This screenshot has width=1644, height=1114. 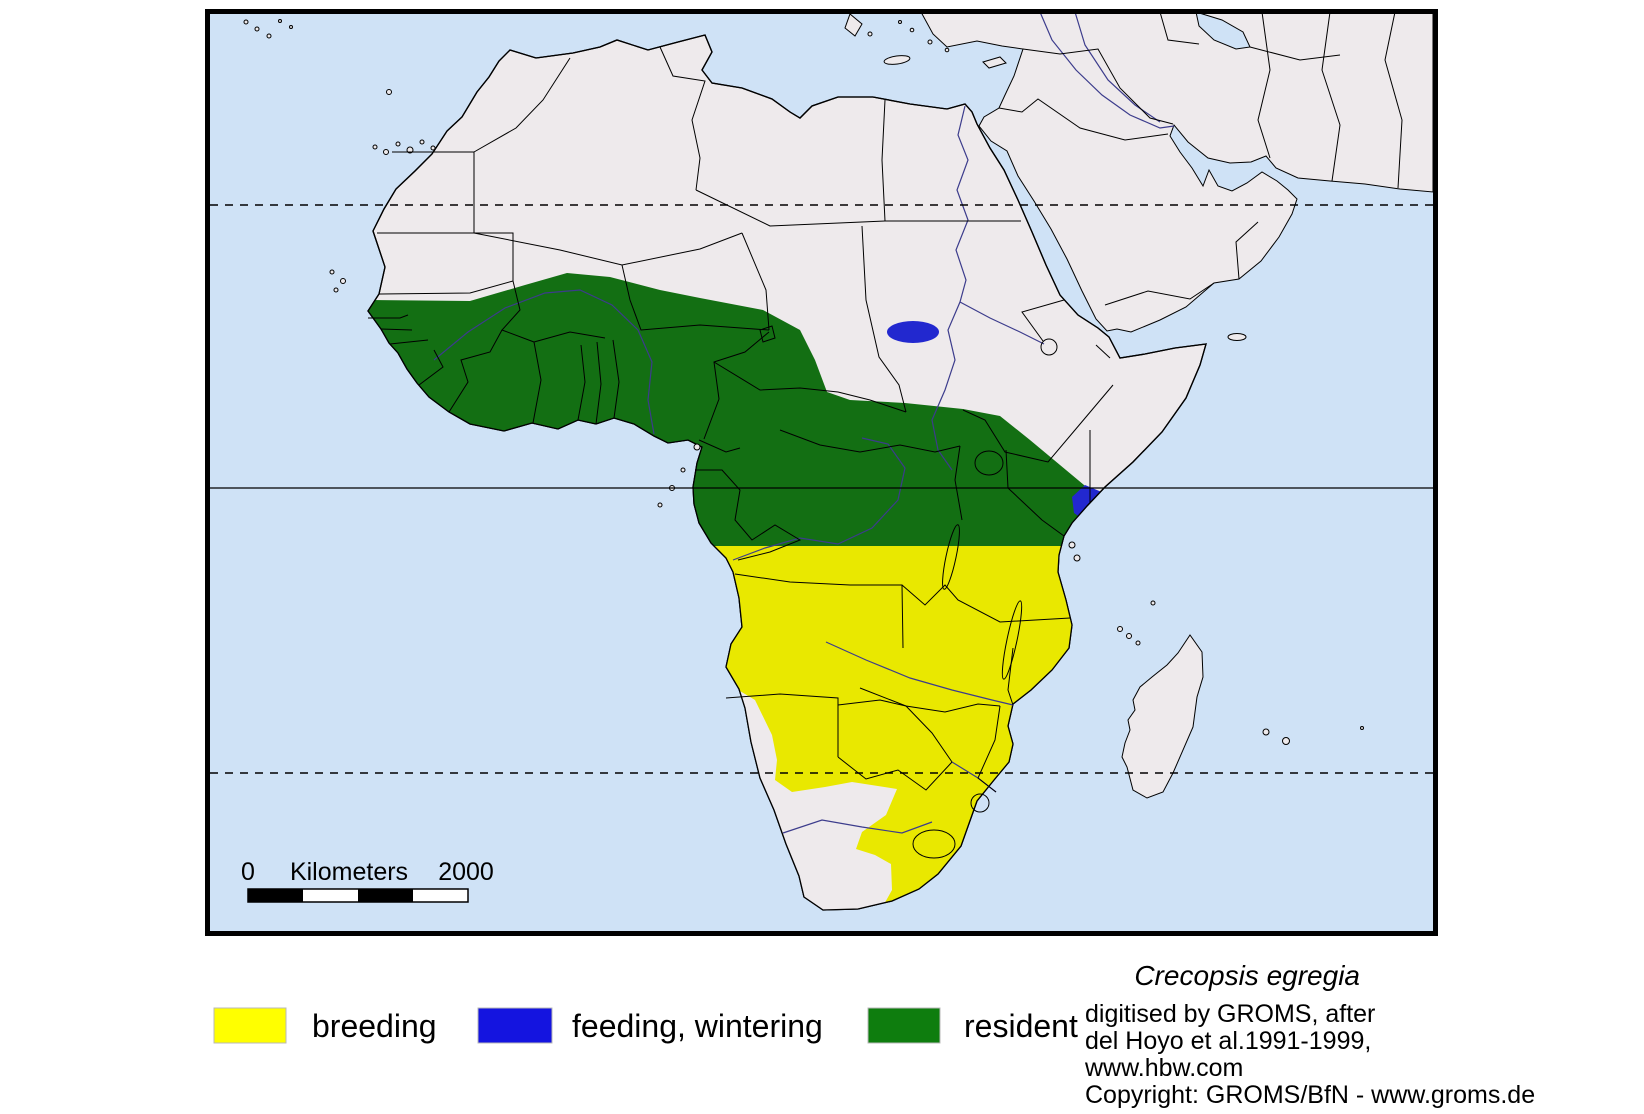 What do you see at coordinates (1247, 975) in the screenshot?
I see `species-name: Crecopsis egregia` at bounding box center [1247, 975].